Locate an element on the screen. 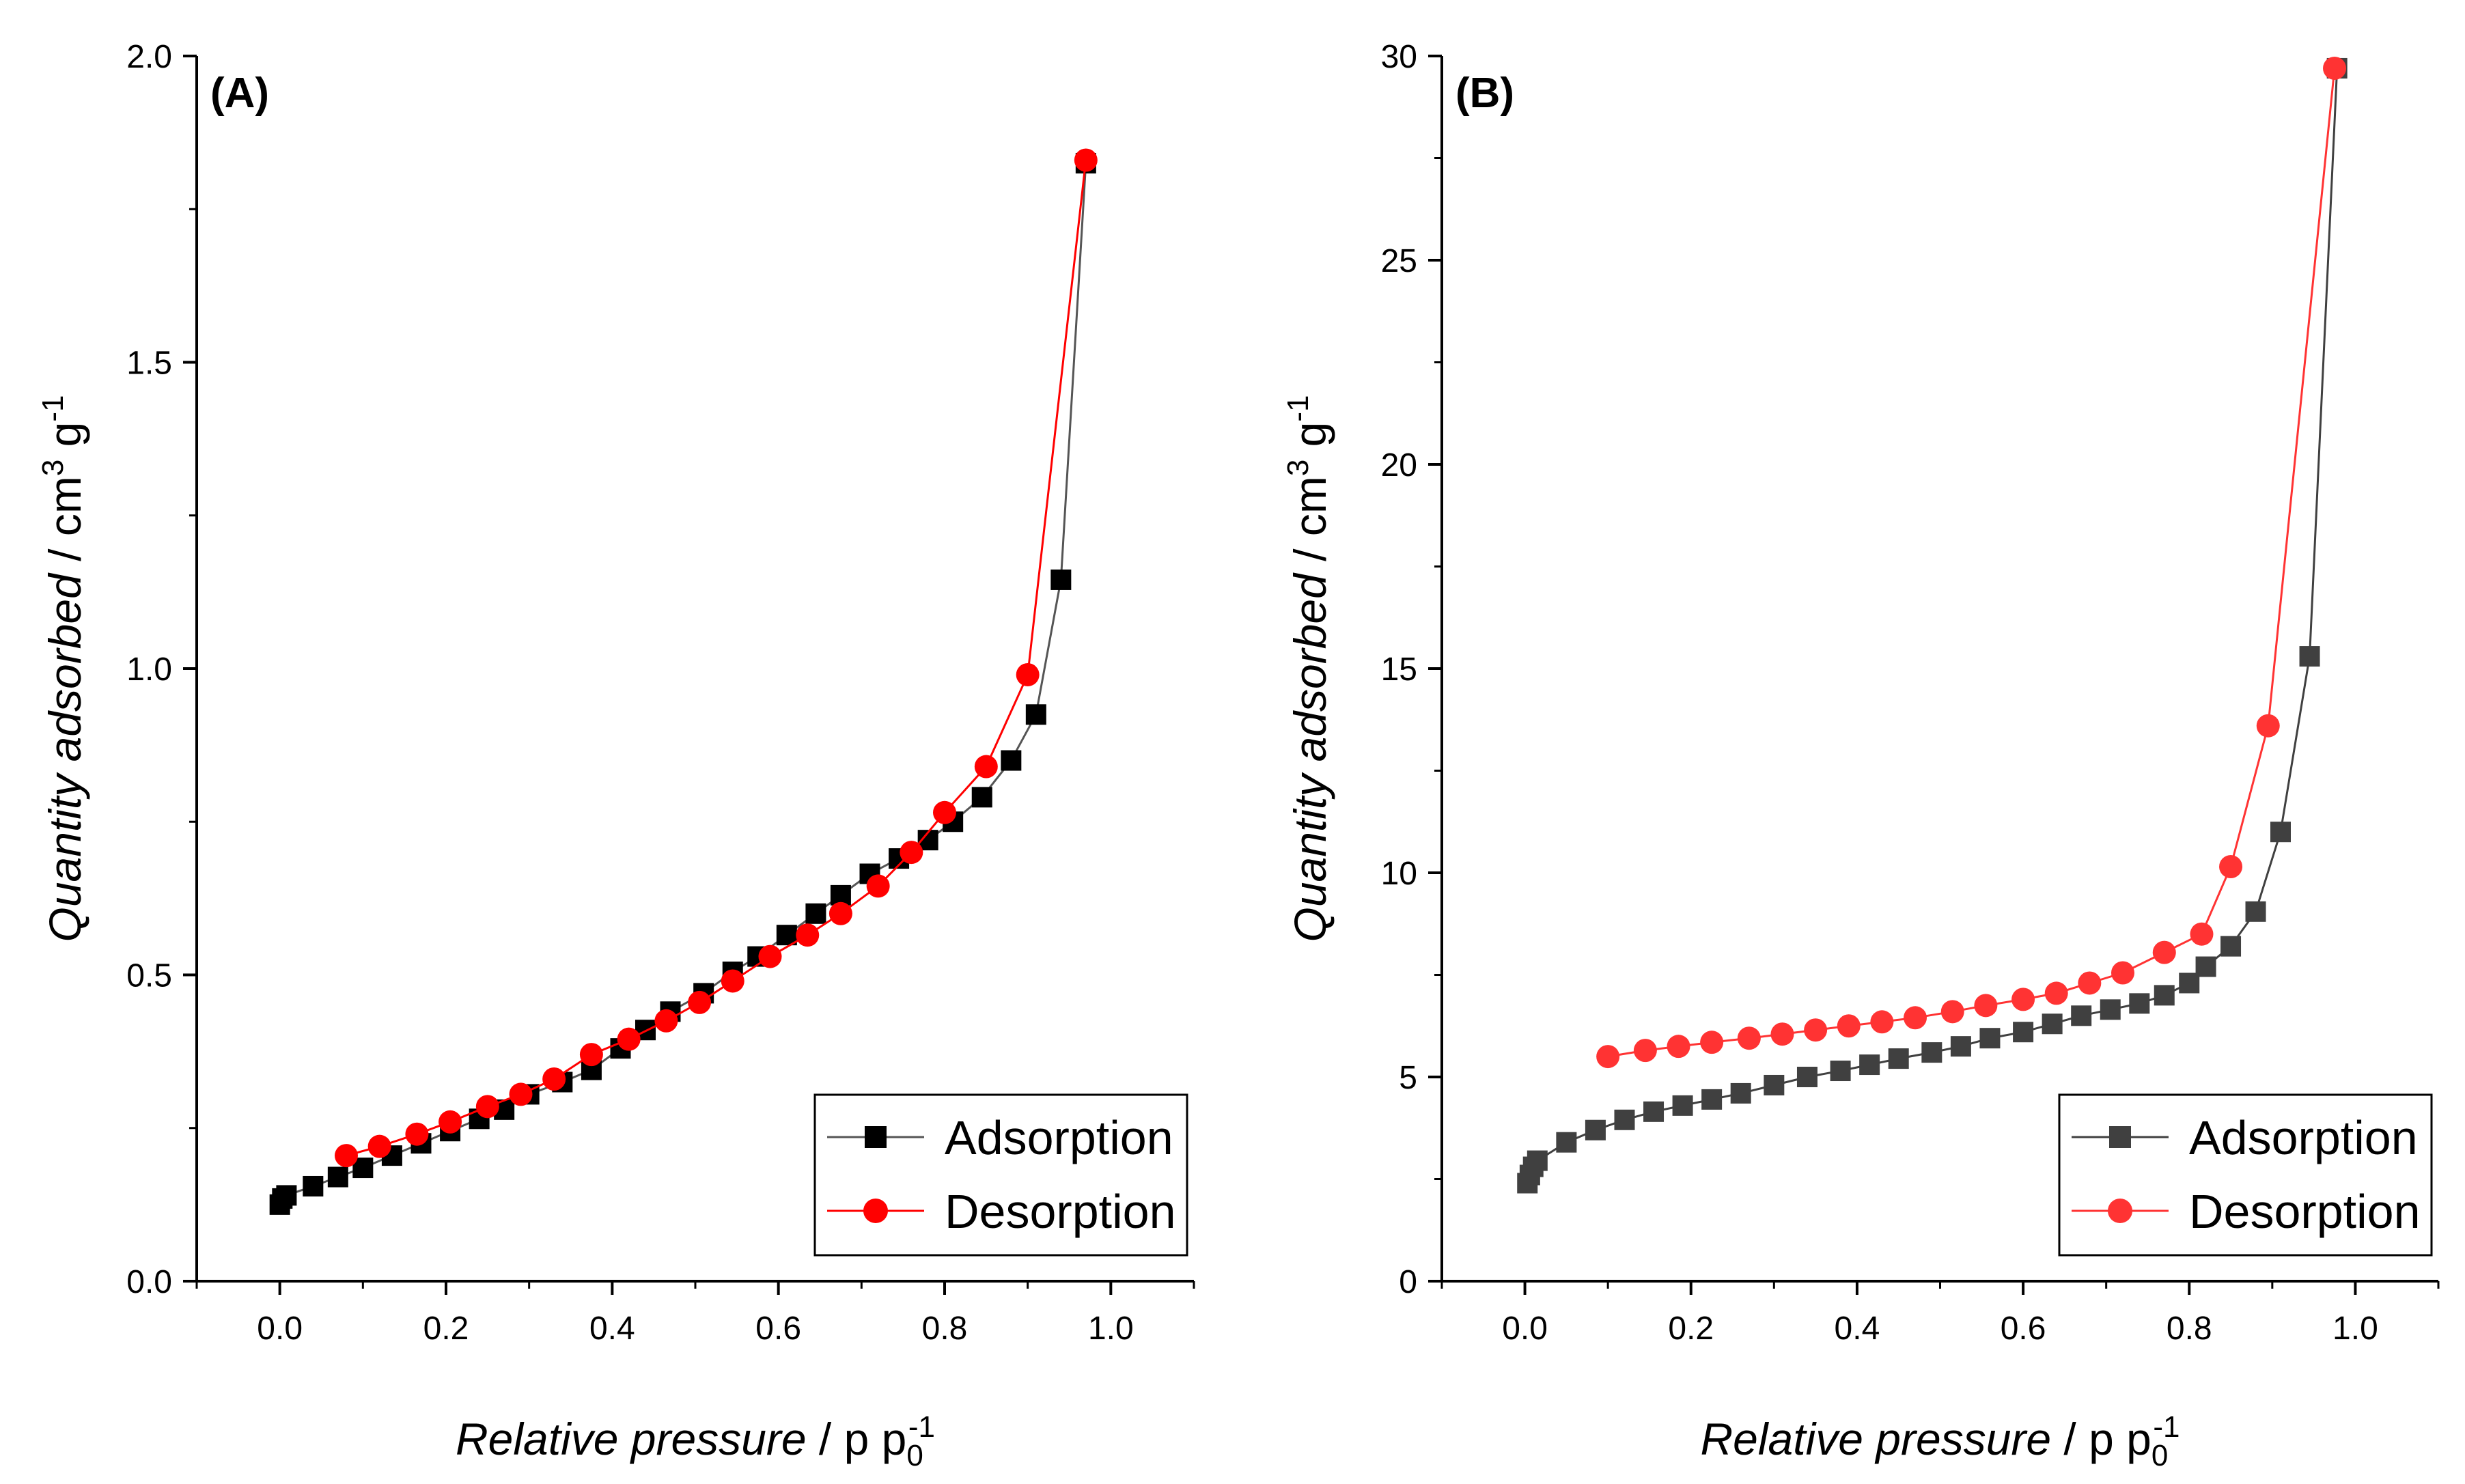 The height and width of the screenshot is (1484, 2465). y-axis-title-quantity: Quantity adsorbed is located at coordinates (1310, 757).